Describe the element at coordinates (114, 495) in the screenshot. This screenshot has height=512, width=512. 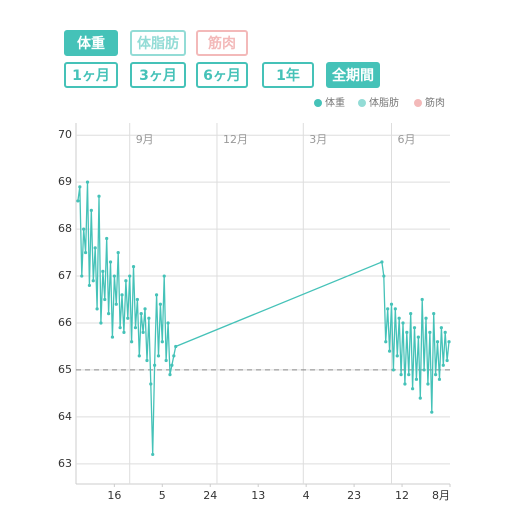
I see `x-tick-label: 16` at that location.